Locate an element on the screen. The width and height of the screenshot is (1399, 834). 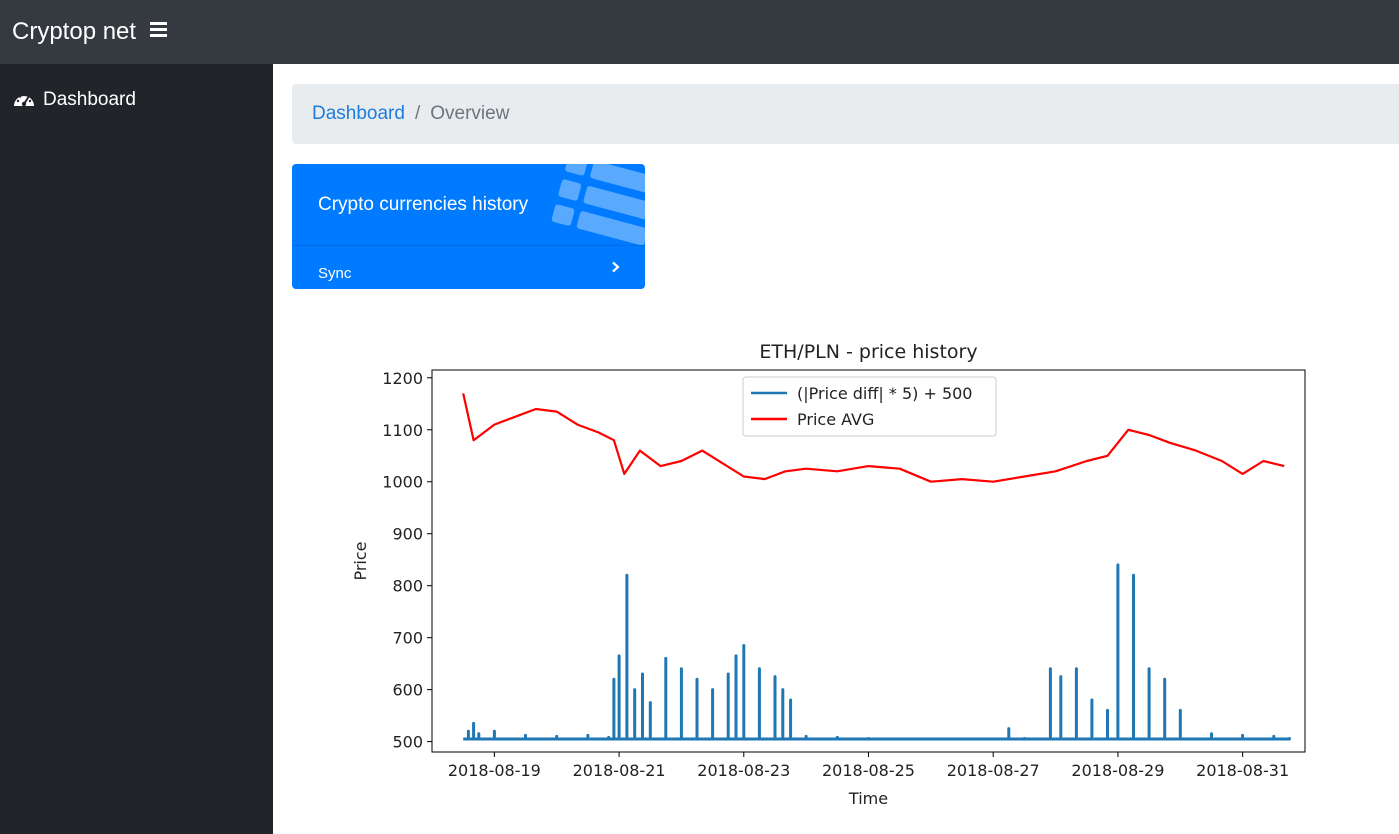
x-axis-label: Time is located at coordinates (868, 798).